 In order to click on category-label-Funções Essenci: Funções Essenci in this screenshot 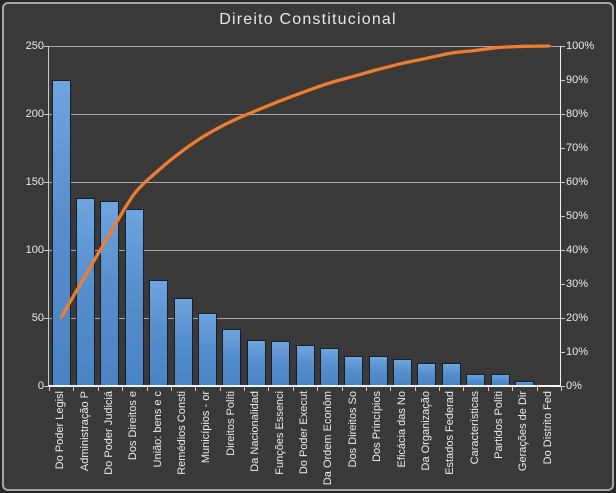, I will do `click(279, 433)`.